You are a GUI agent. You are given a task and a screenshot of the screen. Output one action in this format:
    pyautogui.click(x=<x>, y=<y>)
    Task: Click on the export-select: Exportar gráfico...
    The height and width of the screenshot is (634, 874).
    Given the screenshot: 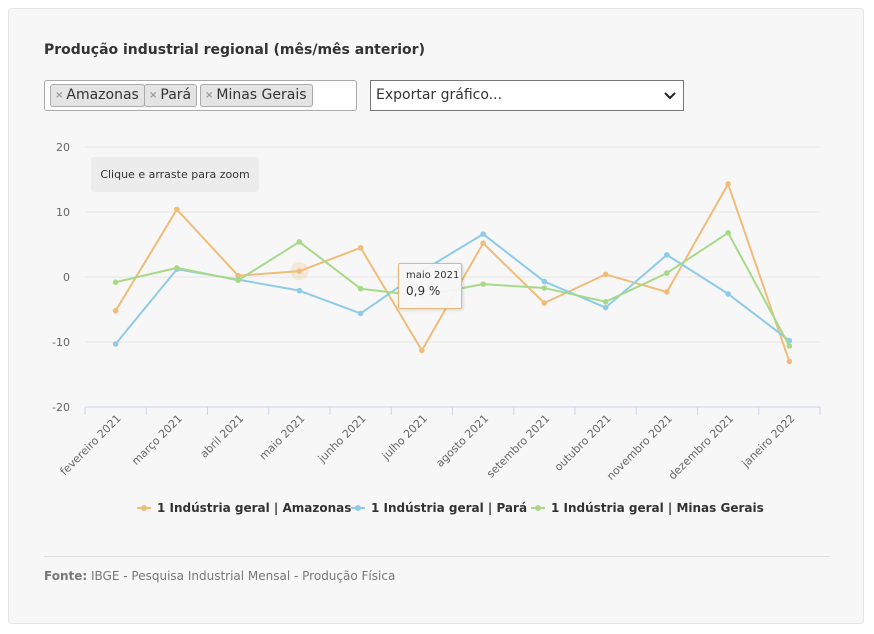 What is the action you would take?
    pyautogui.click(x=527, y=95)
    